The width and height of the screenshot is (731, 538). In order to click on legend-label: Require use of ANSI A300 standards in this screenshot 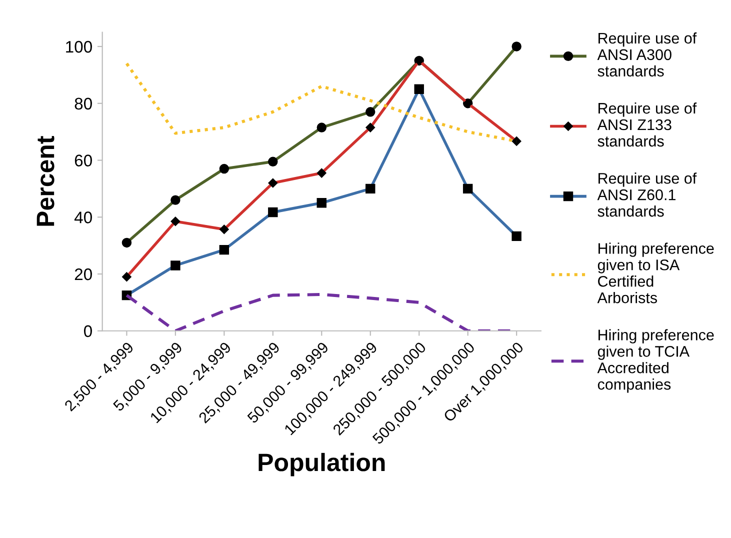, I will do `click(647, 54)`.